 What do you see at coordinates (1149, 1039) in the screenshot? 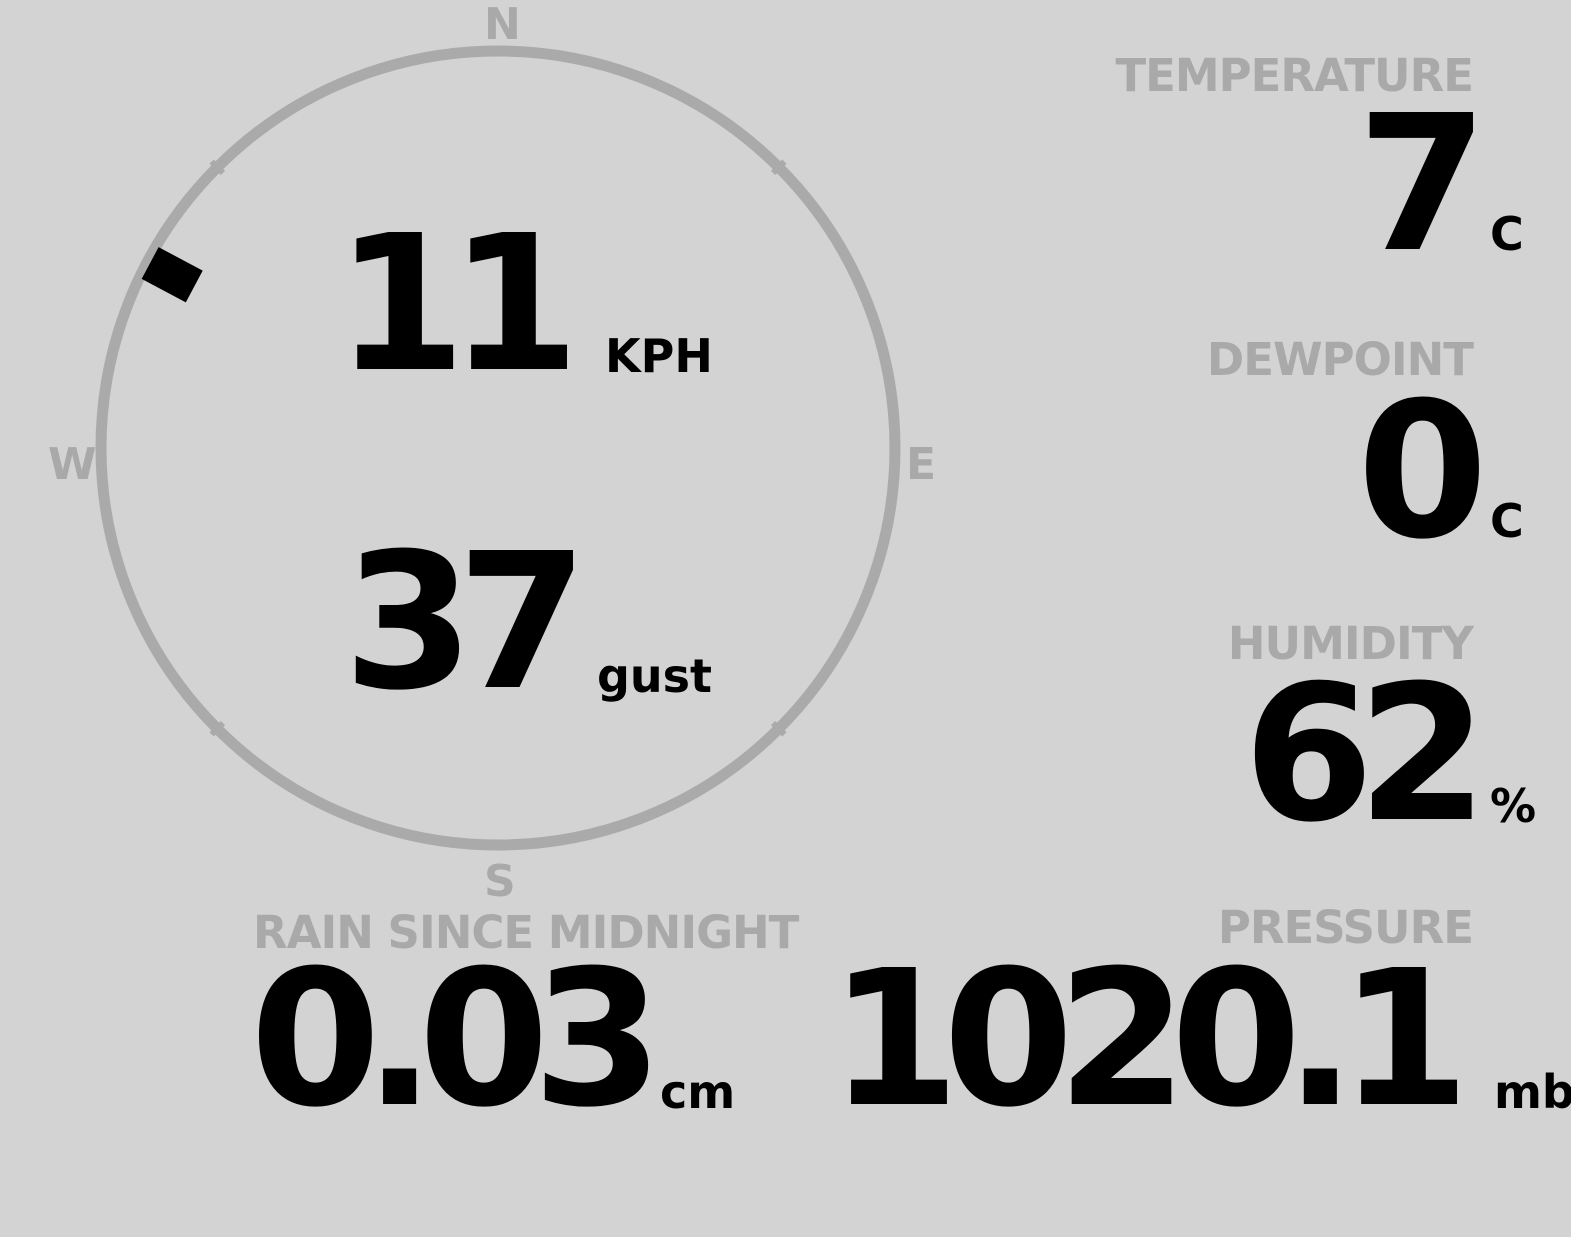
I see `pressure-value: 1020.1` at bounding box center [1149, 1039].